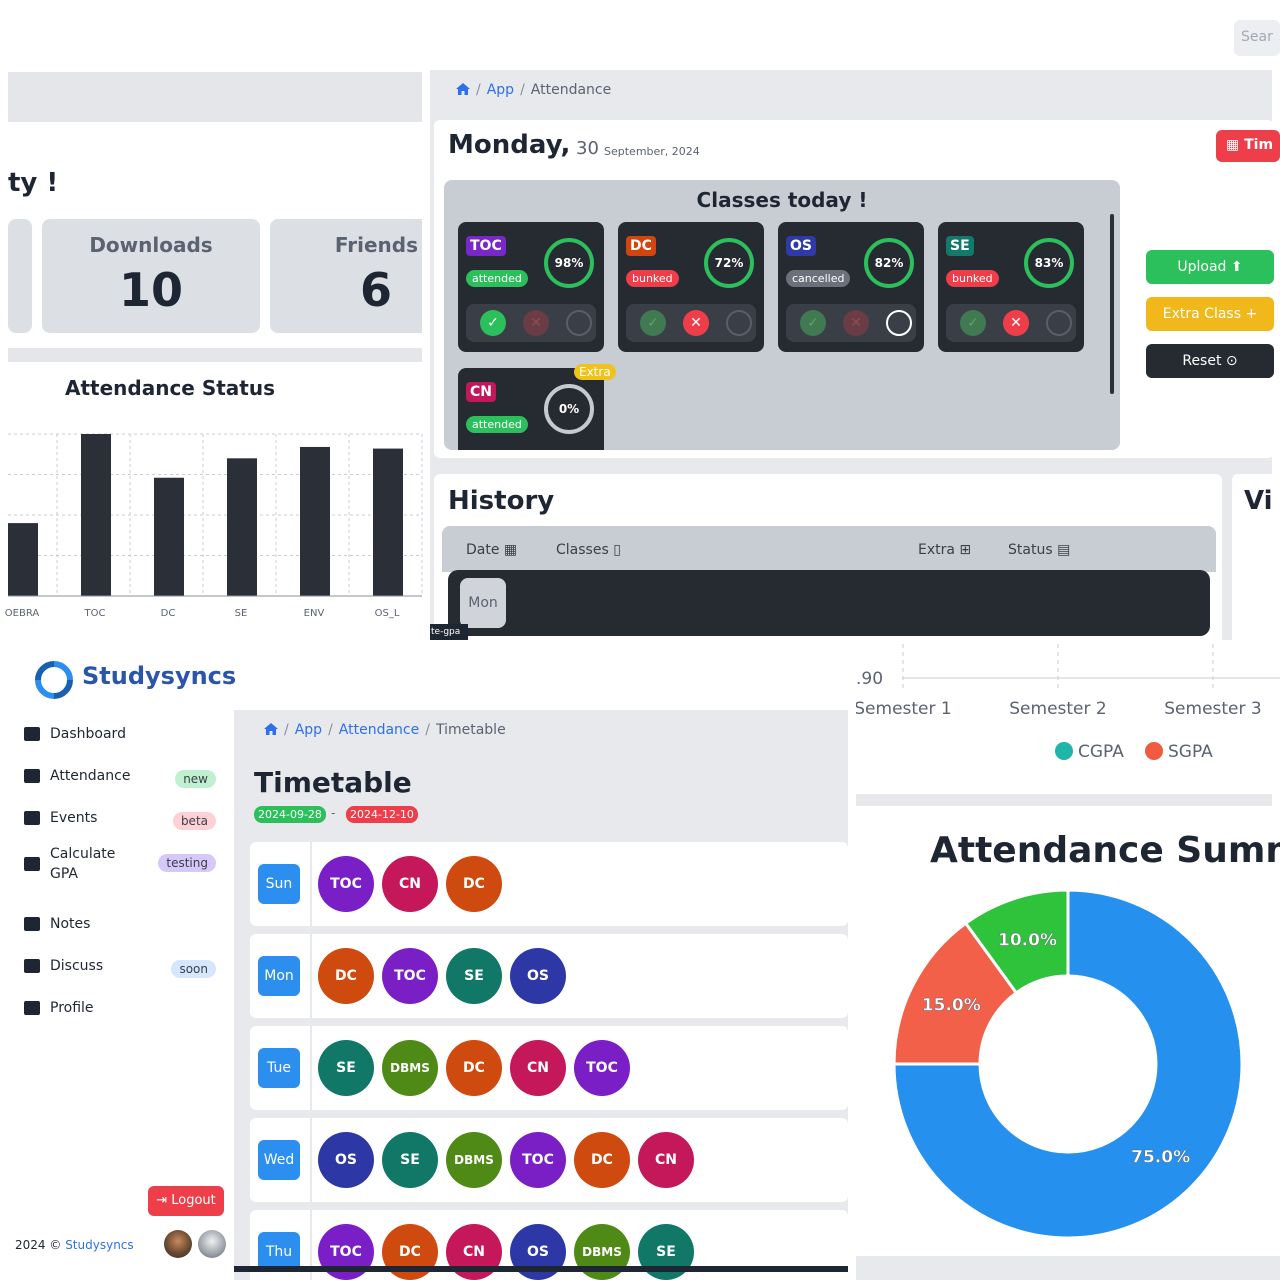 This screenshot has width=1280, height=1280. Describe the element at coordinates (1202, 314) in the screenshot. I see `extra-class-button-label: Extra Class` at that location.